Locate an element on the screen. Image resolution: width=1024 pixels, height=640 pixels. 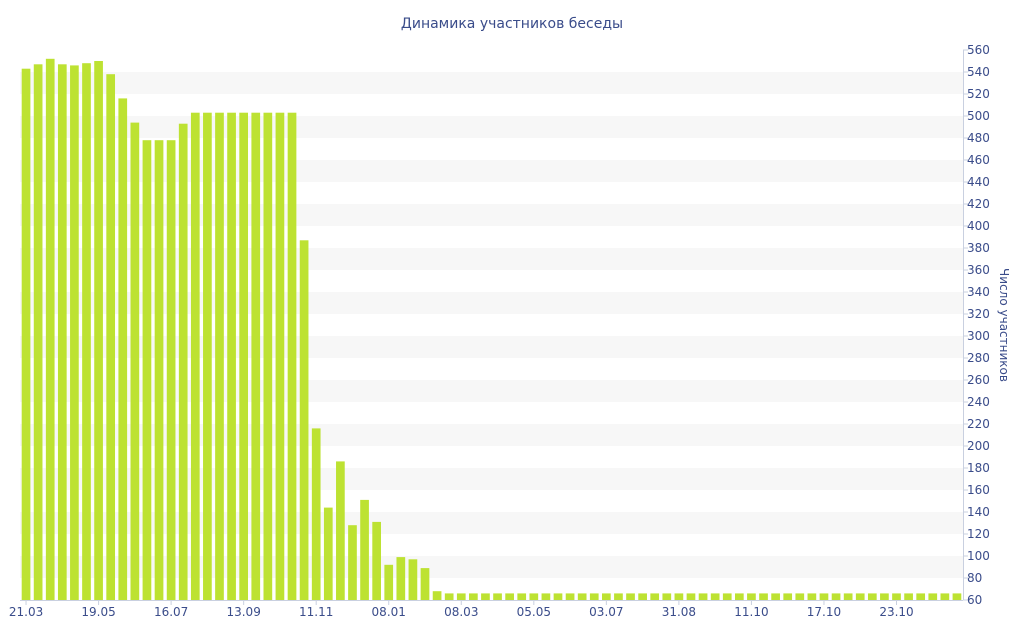
x-tick-label: 11.10 is located at coordinates (751, 612).